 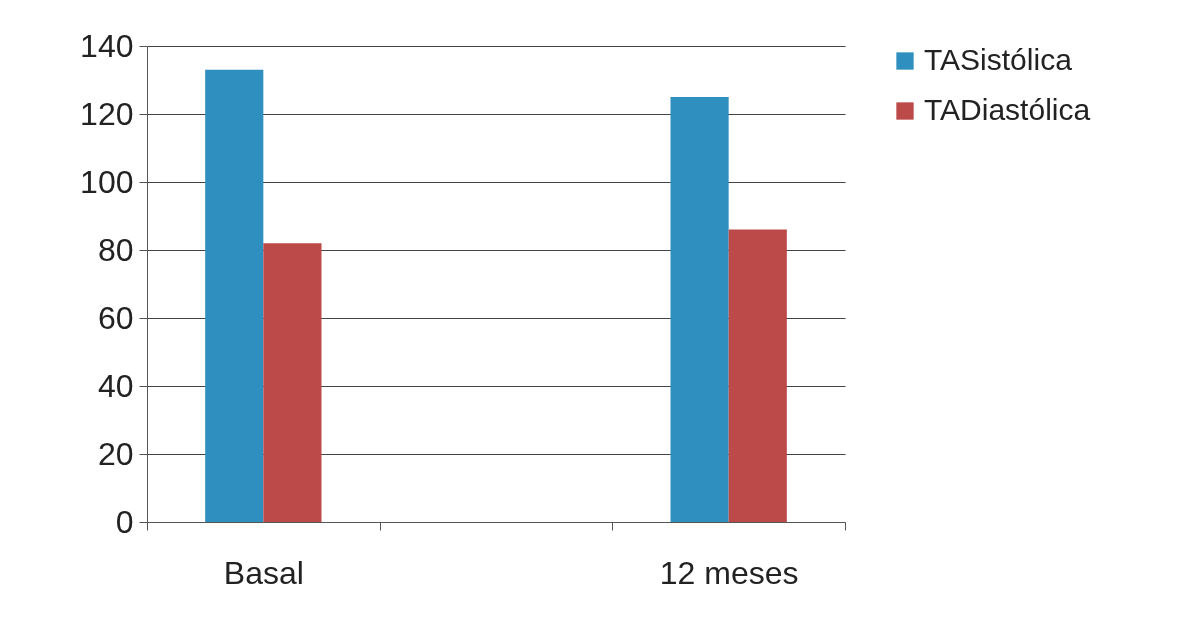 What do you see at coordinates (263, 572) in the screenshot?
I see `x-tick-label: Basal` at bounding box center [263, 572].